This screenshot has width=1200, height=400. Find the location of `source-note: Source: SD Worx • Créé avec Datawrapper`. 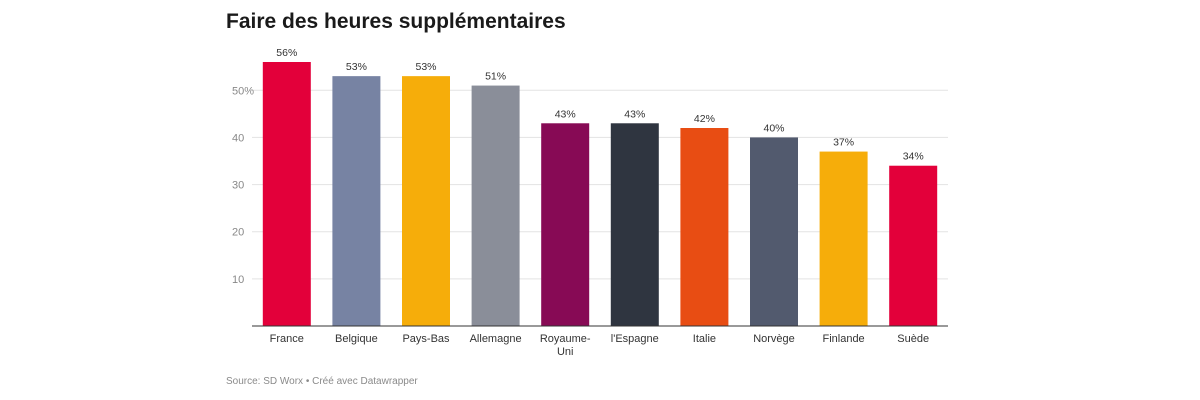

source-note: Source: SD Worx • Créé avec Datawrapper is located at coordinates (322, 381).